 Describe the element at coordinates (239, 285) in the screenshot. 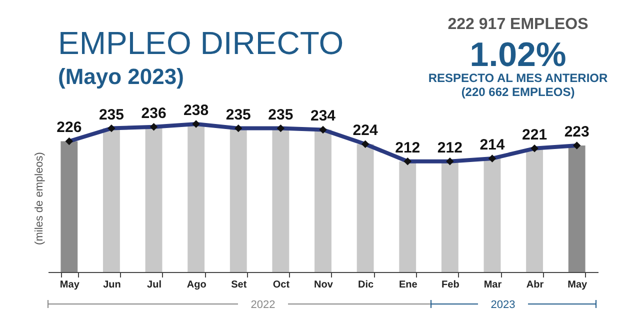

I see `x-tick-label: Set` at that location.